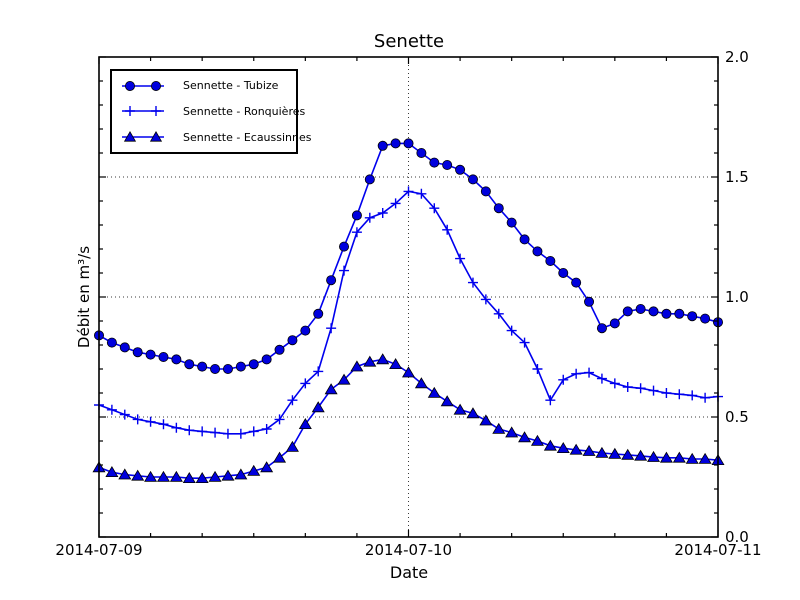  Describe the element at coordinates (143, 85) in the screenshot. I see `circle-marker-icon` at that location.